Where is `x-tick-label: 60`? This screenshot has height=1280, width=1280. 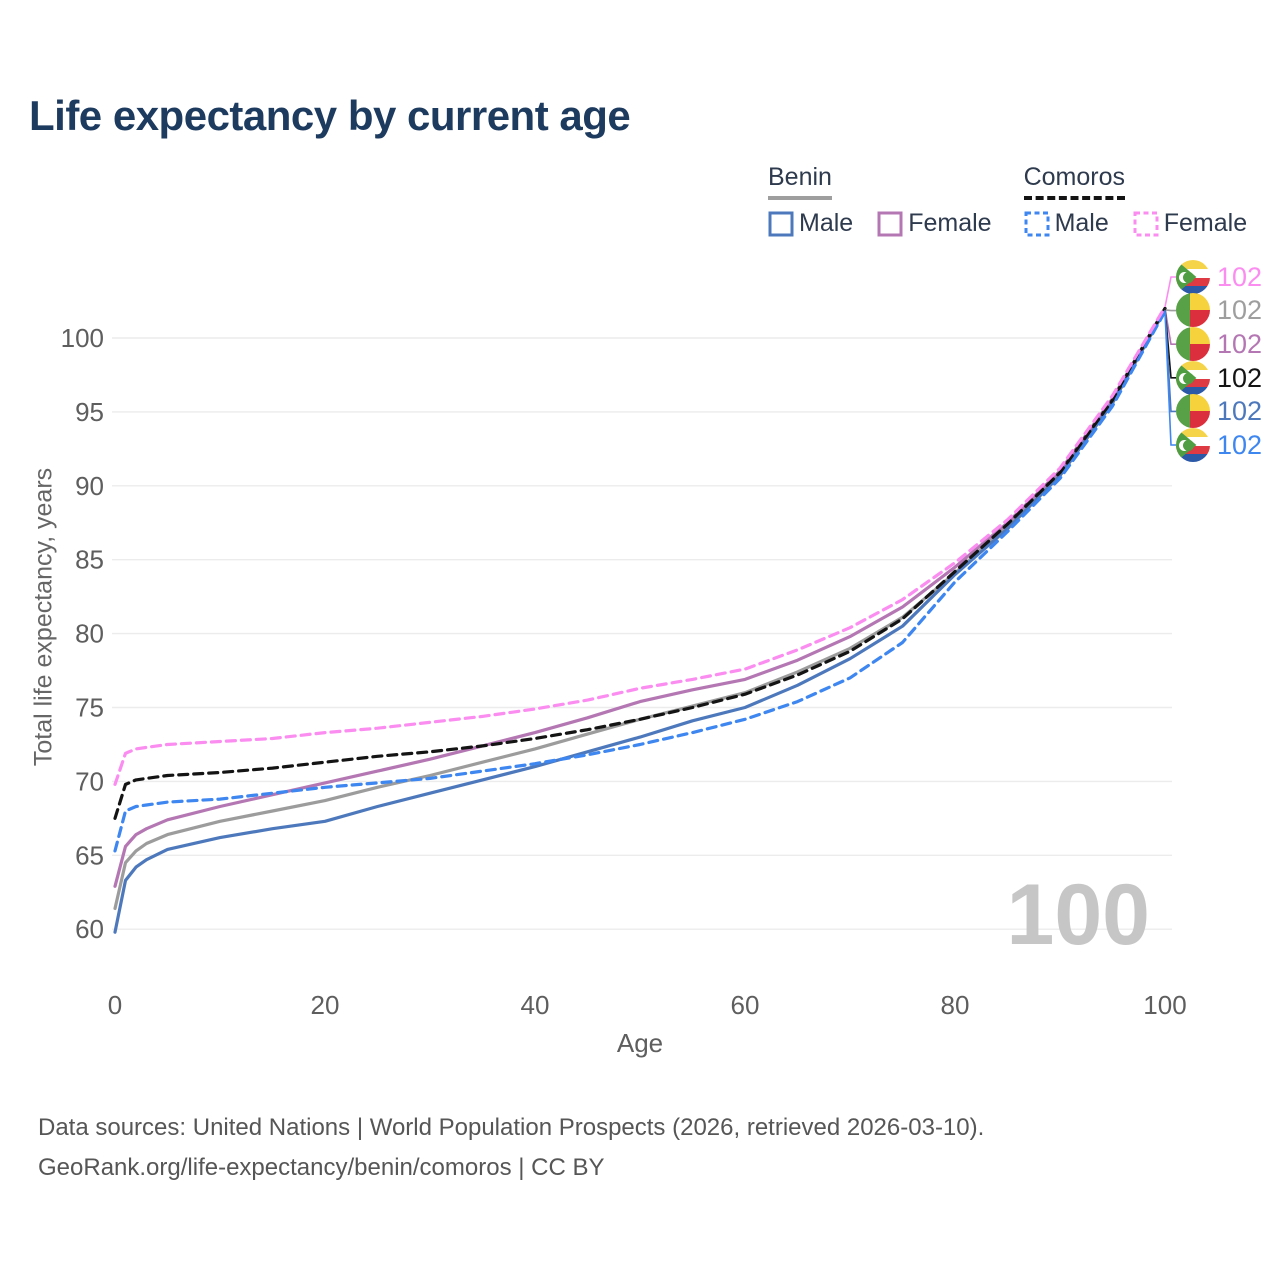 x-tick-label: 60 is located at coordinates (745, 1005).